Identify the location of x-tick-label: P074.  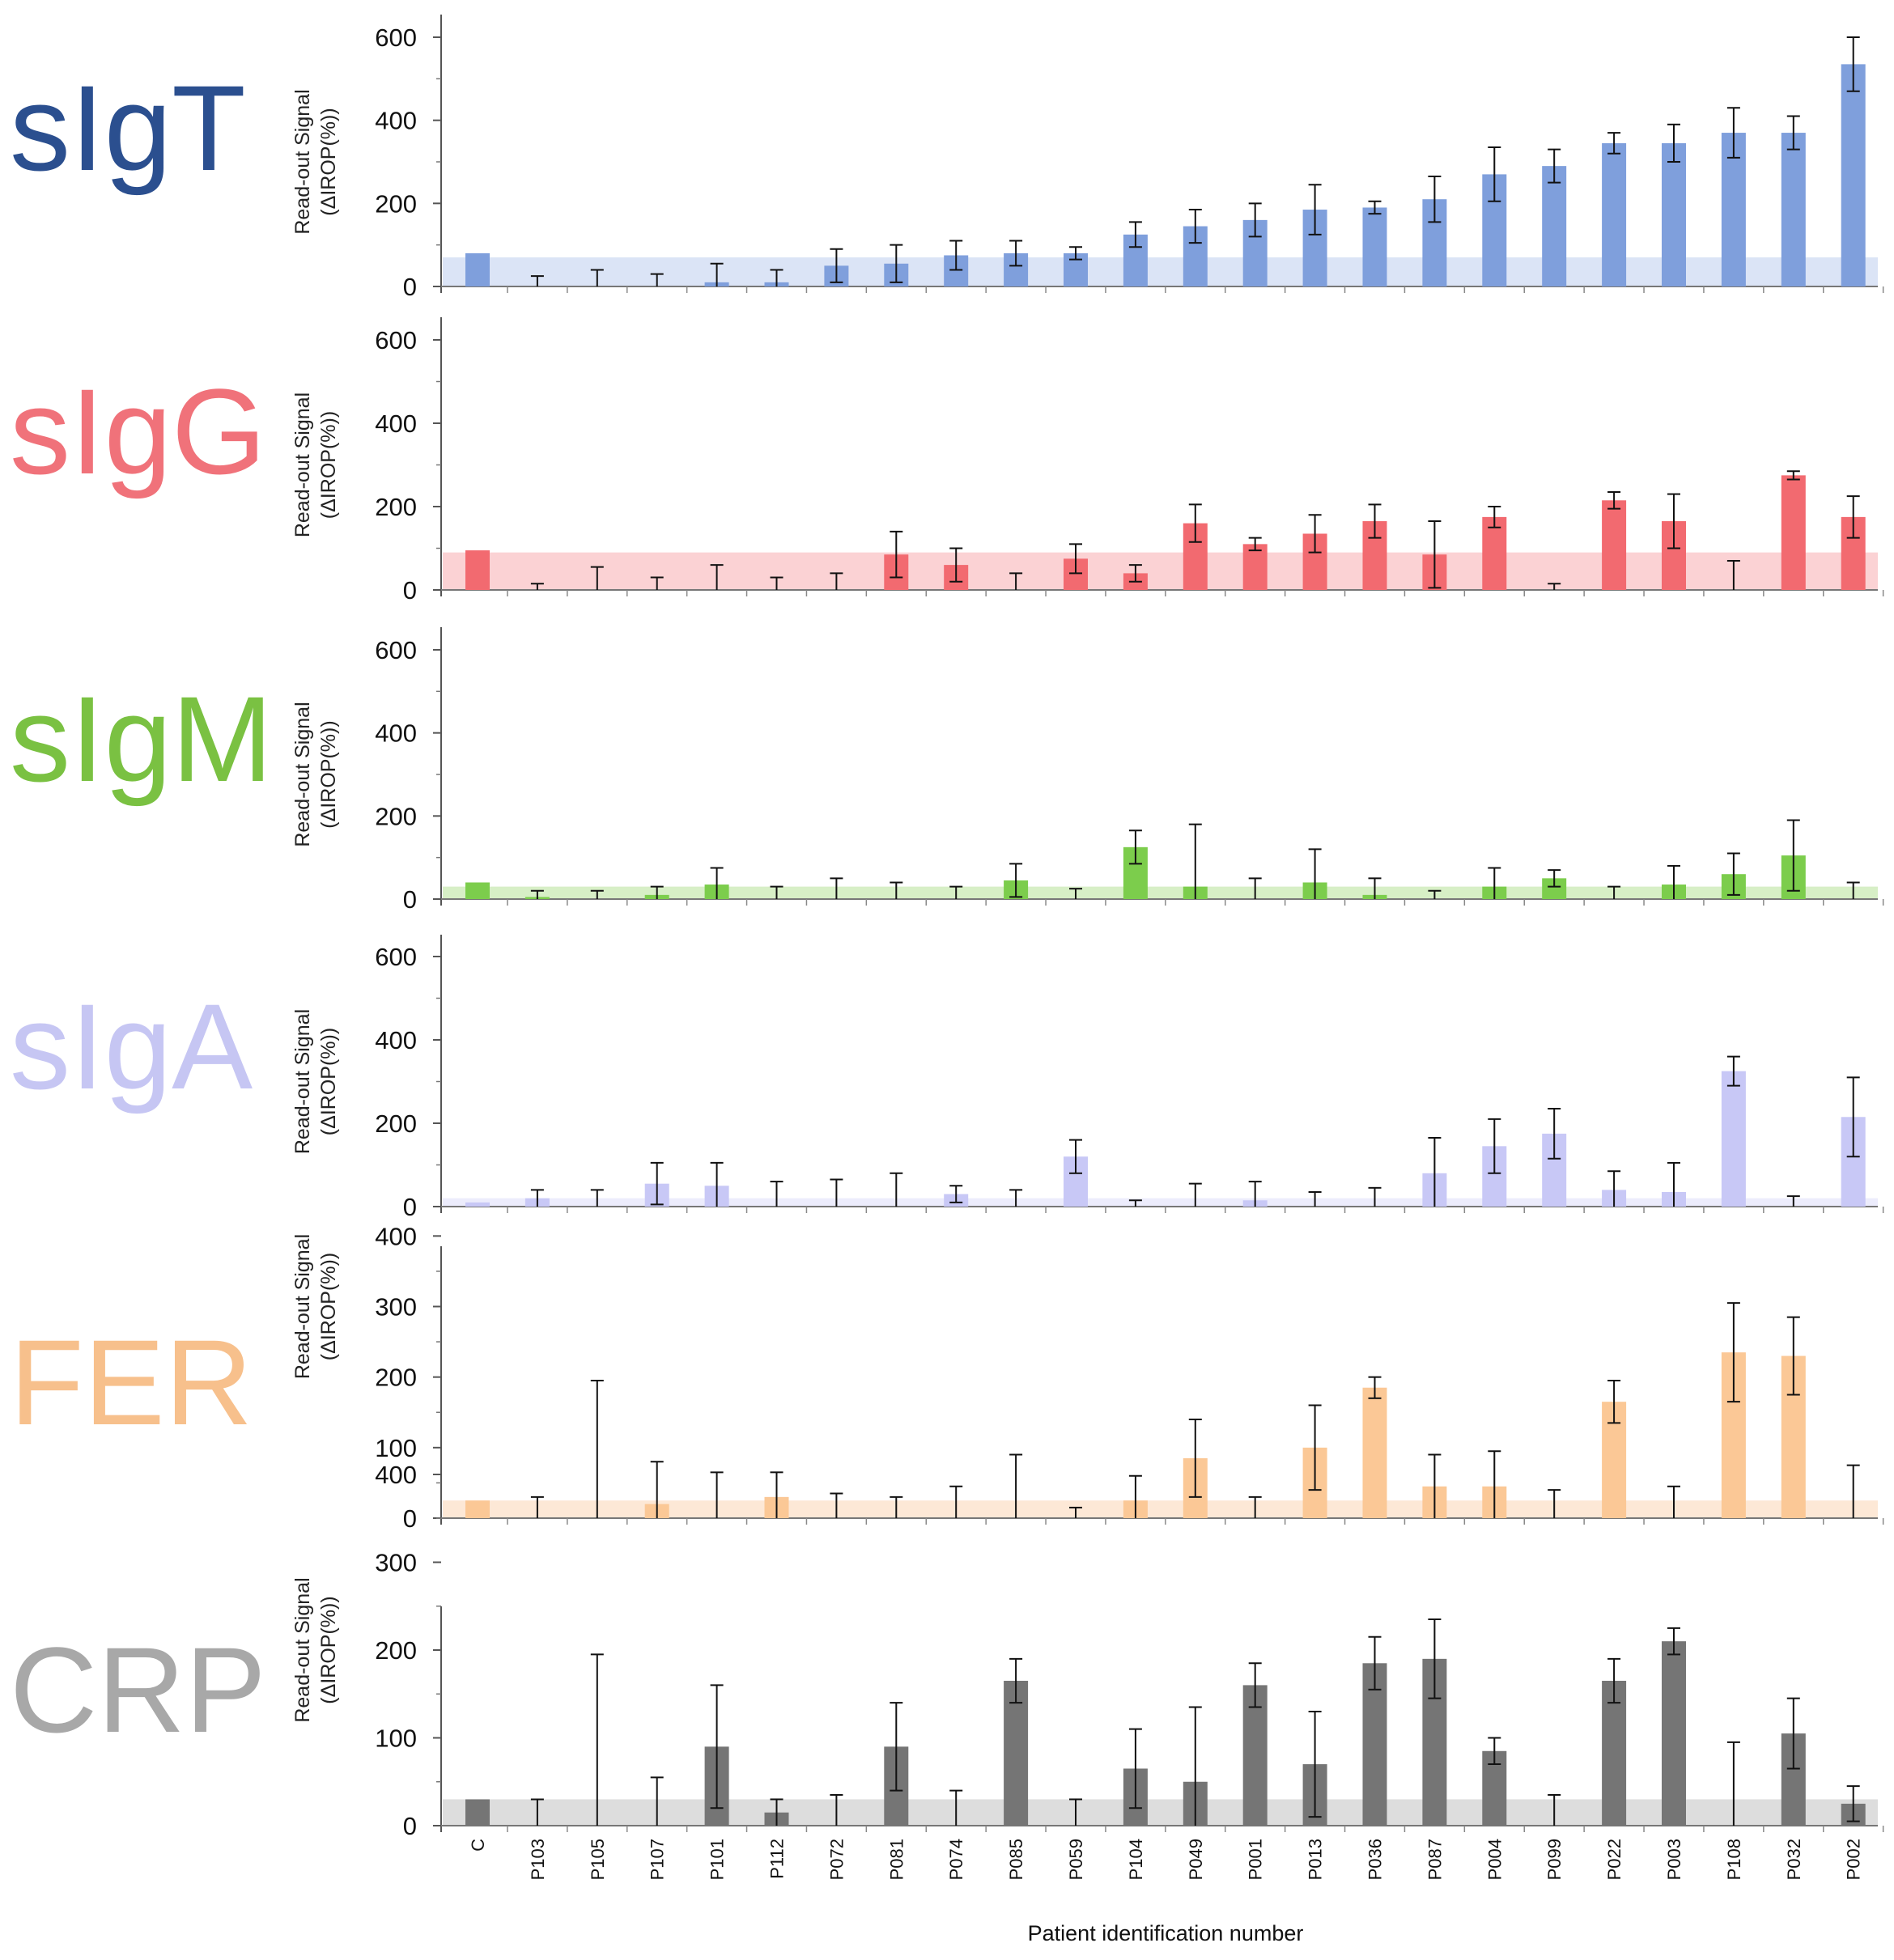
(956, 1859).